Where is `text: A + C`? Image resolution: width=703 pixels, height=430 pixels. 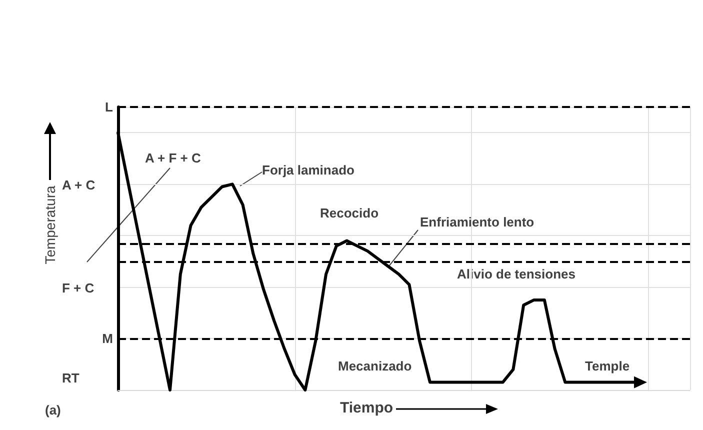
text: A + C is located at coordinates (79, 185).